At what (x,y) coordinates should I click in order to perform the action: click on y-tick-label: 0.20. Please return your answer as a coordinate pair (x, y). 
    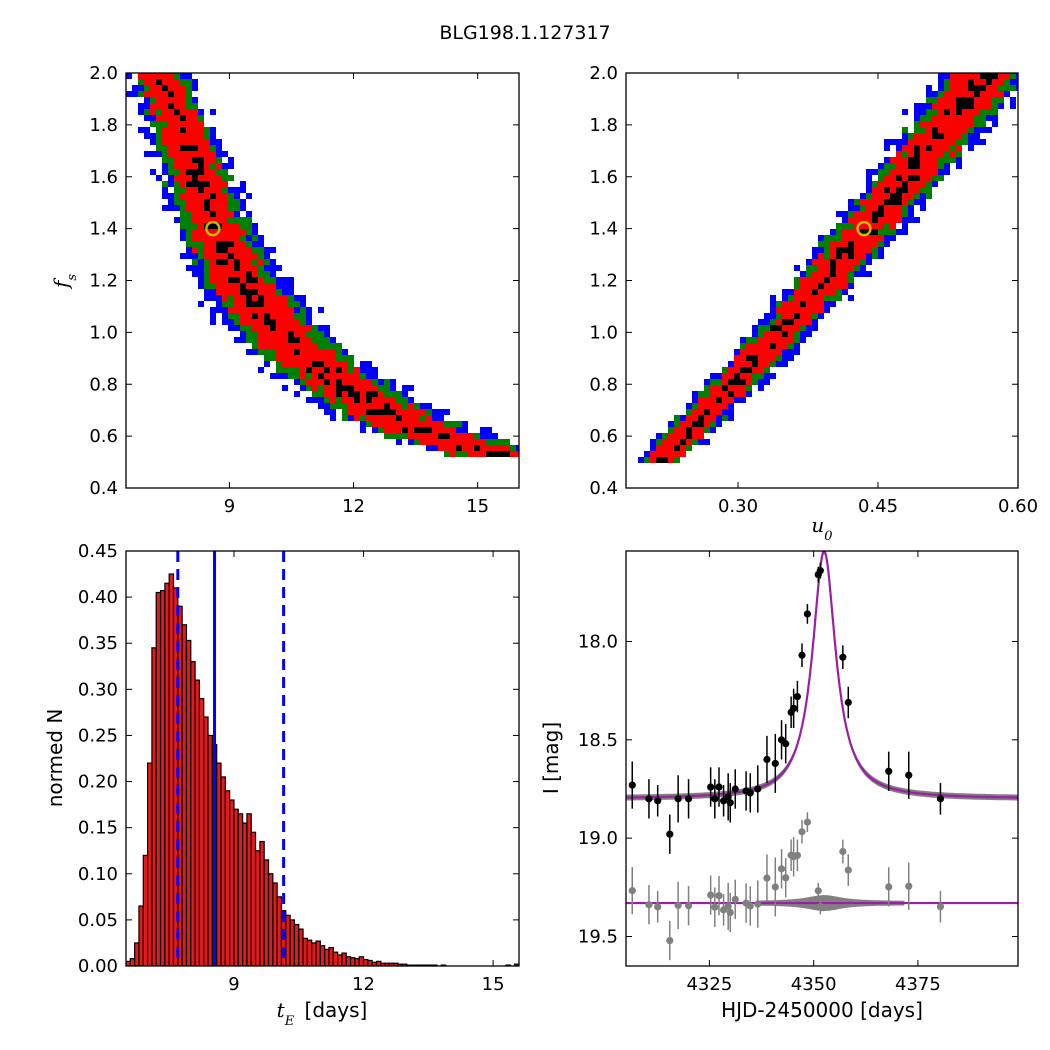
    Looking at the image, I should click on (98, 782).